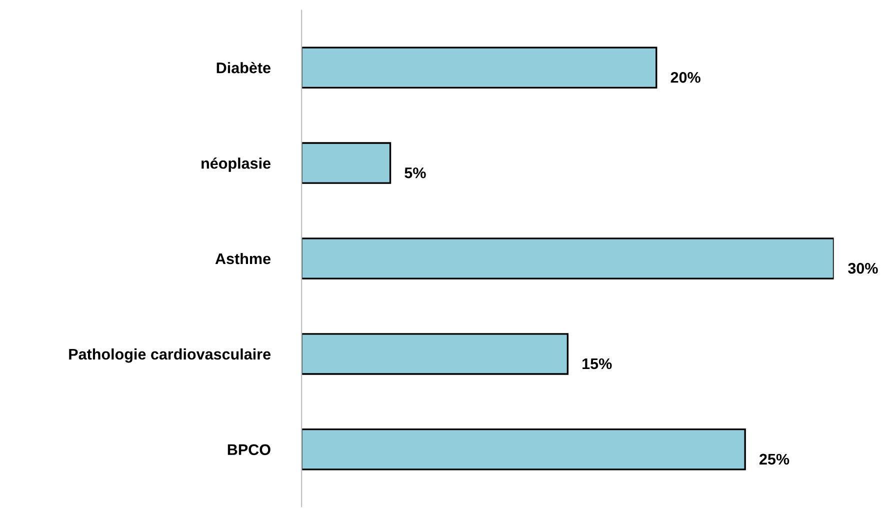 The height and width of the screenshot is (517, 887). I want to click on data-label: 15%, so click(597, 364).